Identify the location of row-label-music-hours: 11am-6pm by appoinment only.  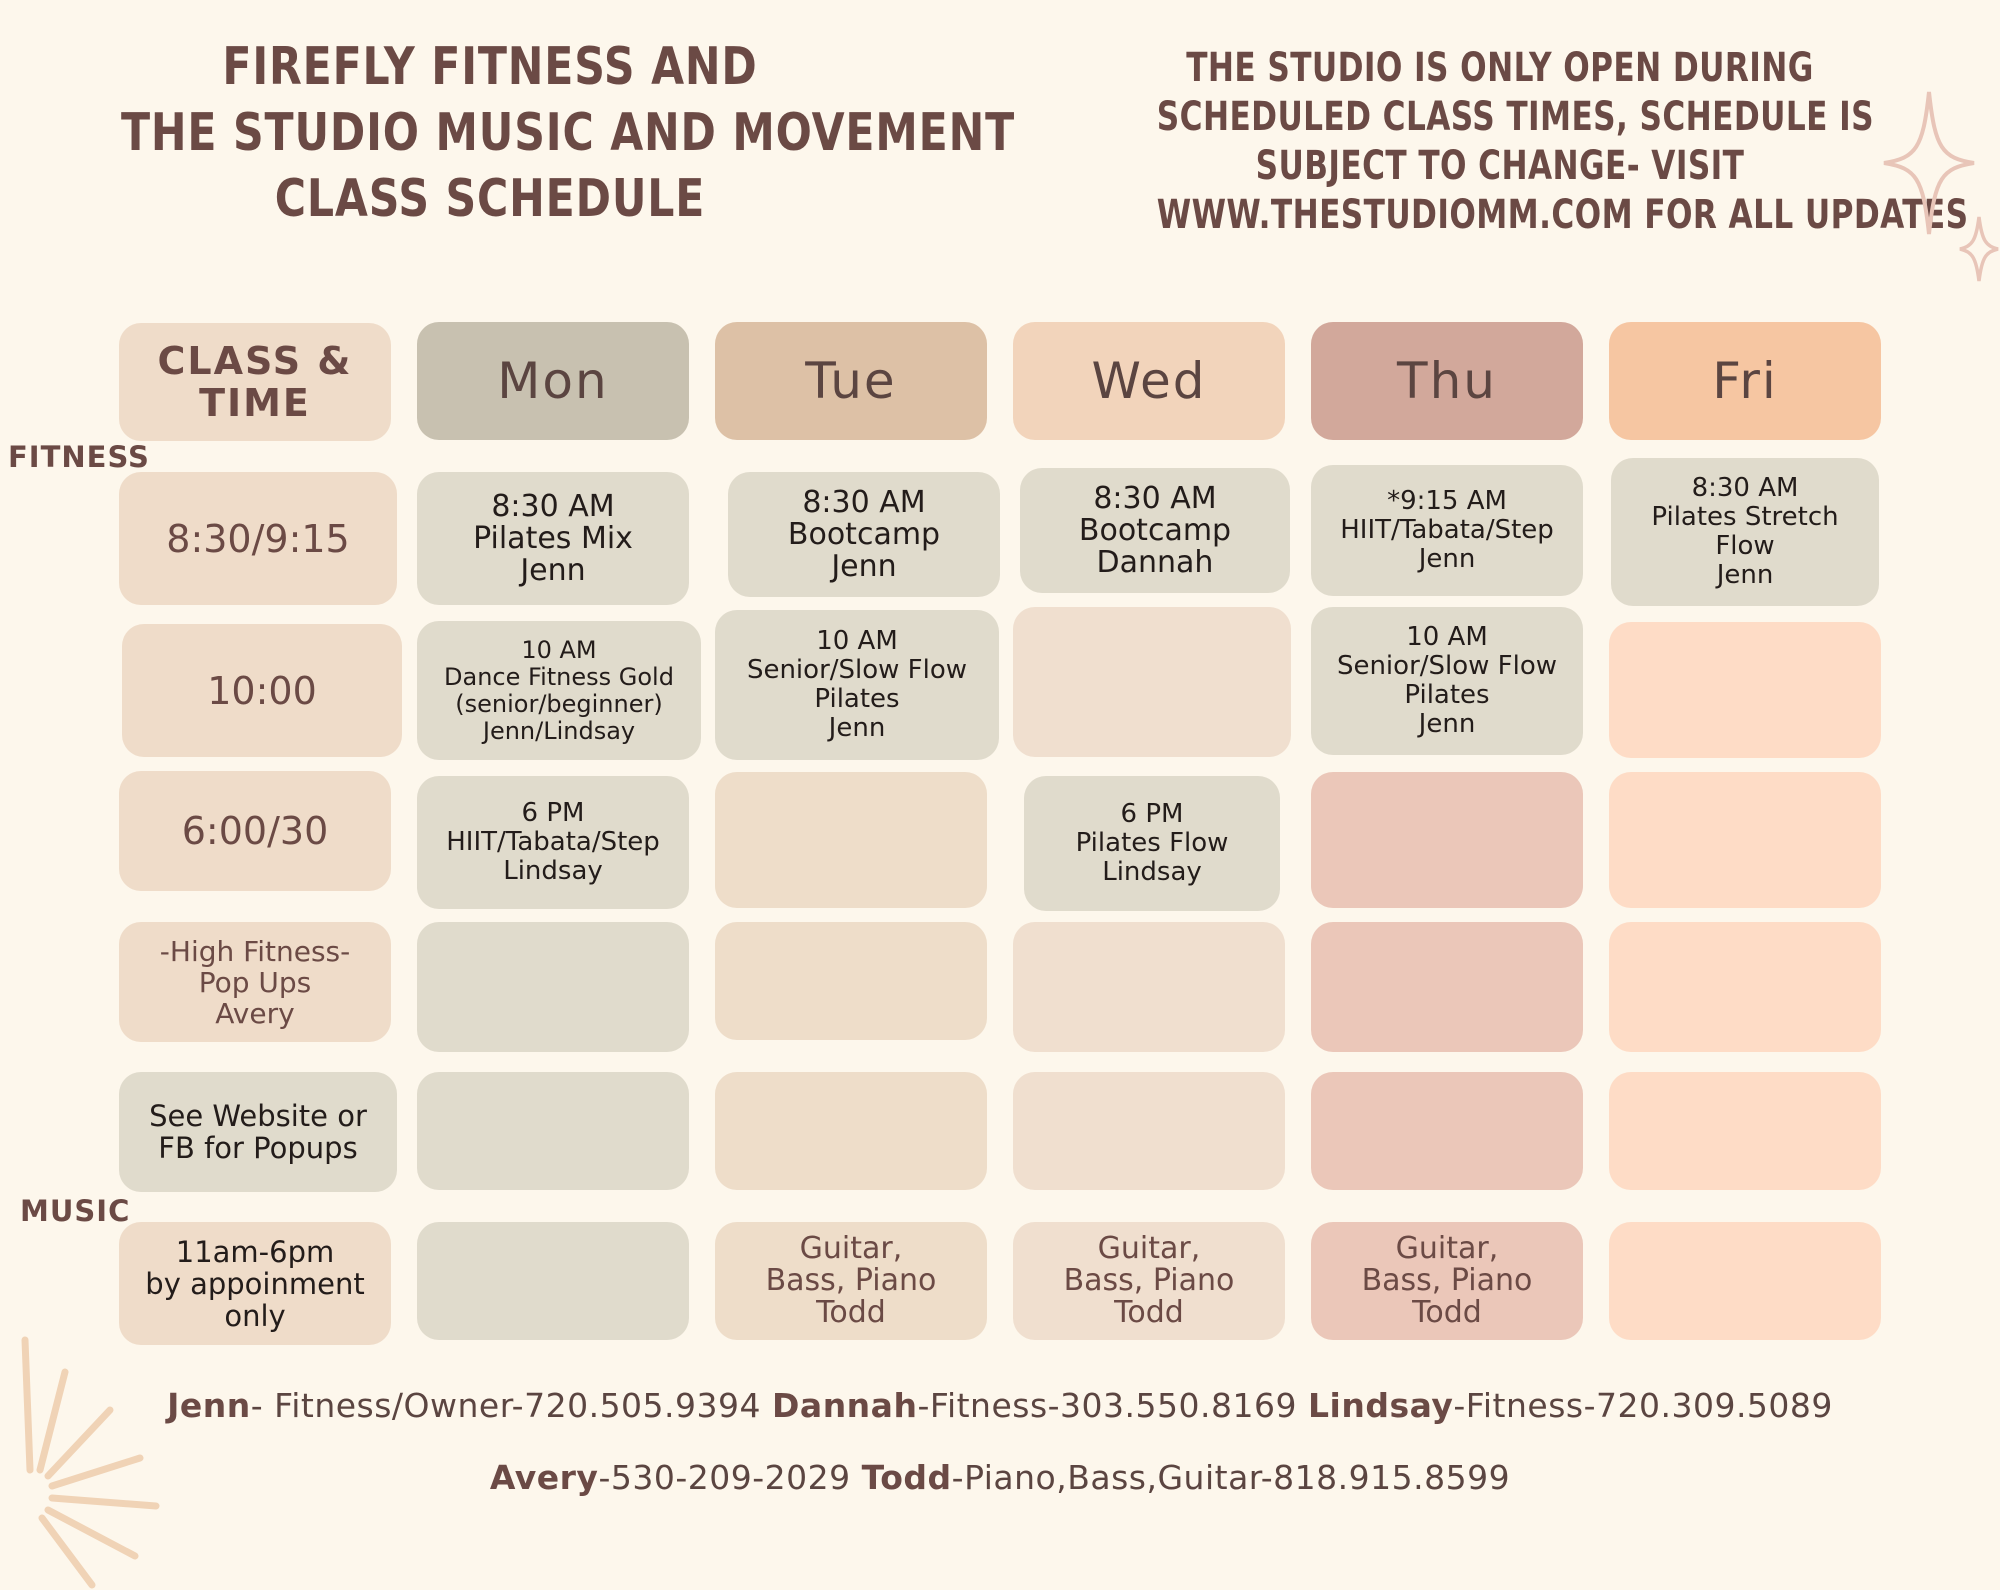
(255, 1283).